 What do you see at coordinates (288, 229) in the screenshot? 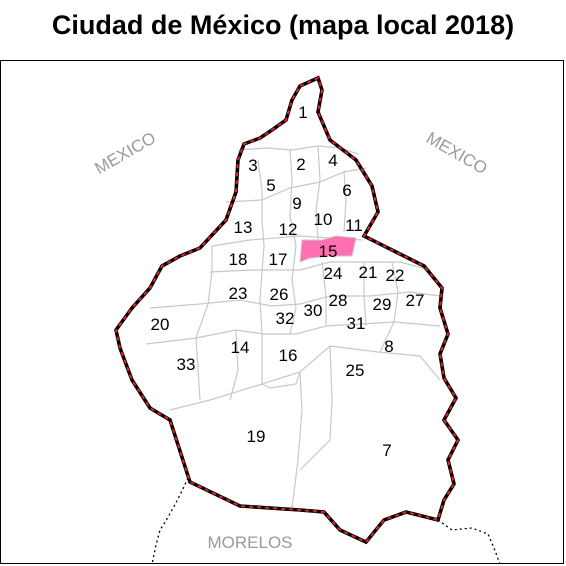
I see `district-label-12: 12` at bounding box center [288, 229].